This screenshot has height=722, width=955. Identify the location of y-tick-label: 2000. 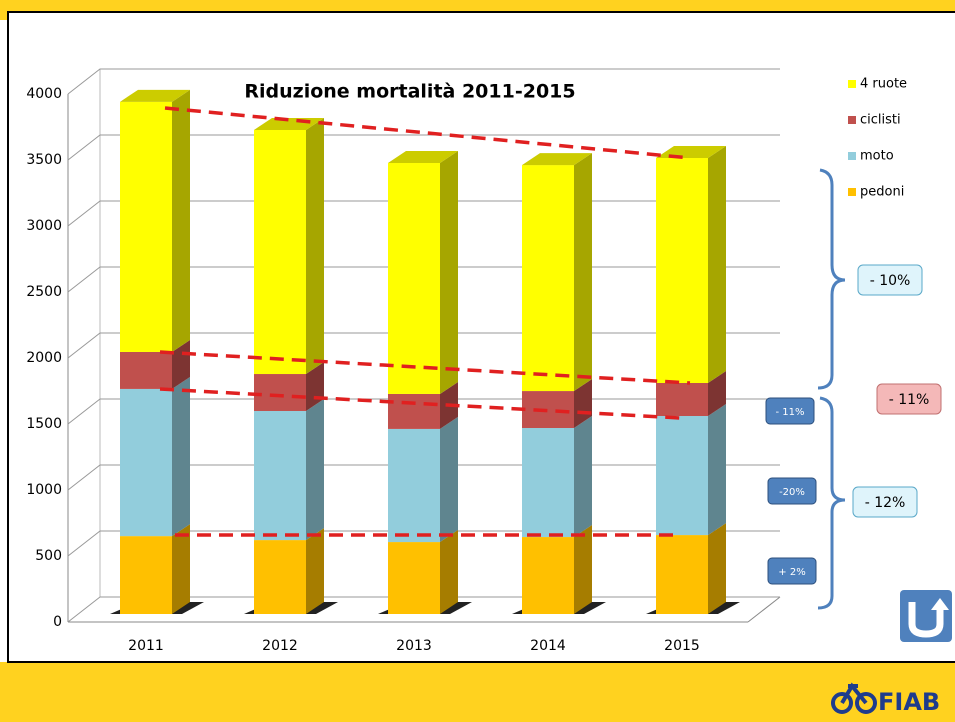
(44, 358).